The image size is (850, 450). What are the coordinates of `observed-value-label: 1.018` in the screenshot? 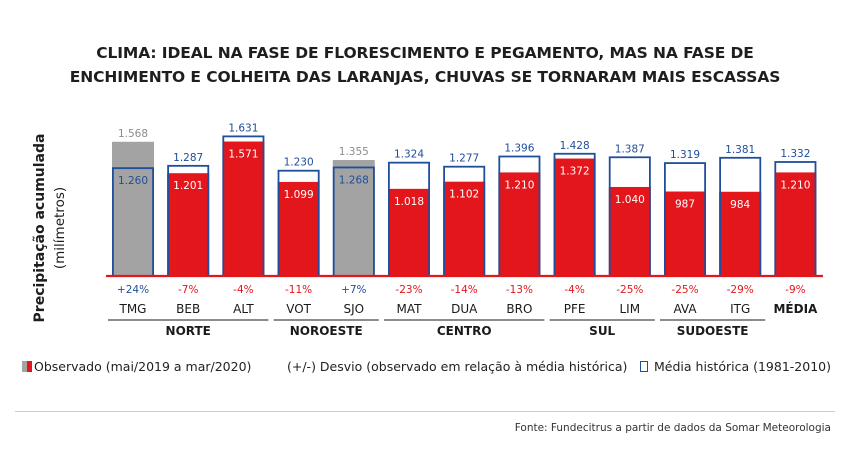 It's located at (409, 202).